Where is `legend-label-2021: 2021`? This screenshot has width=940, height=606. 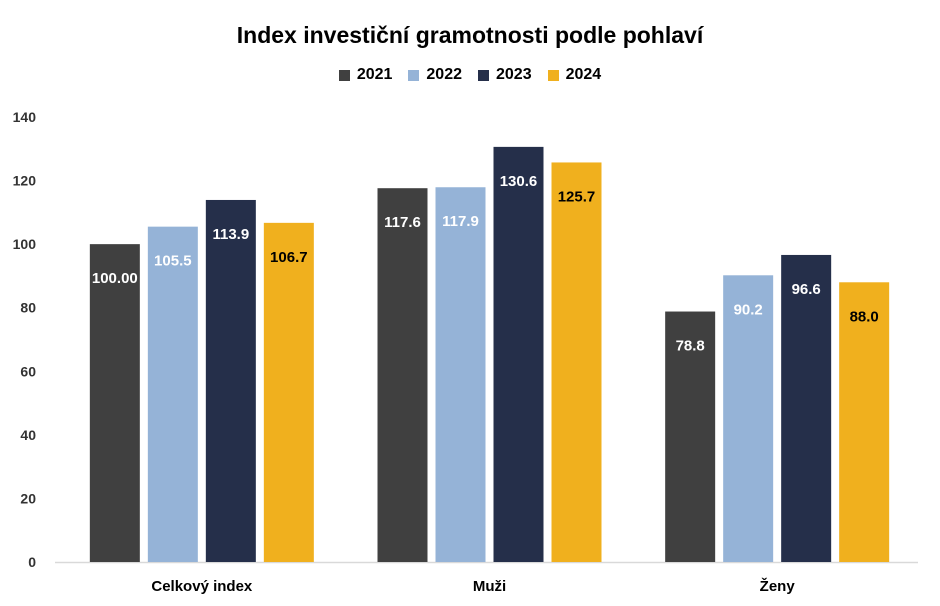
legend-label-2021: 2021 is located at coordinates (374, 74).